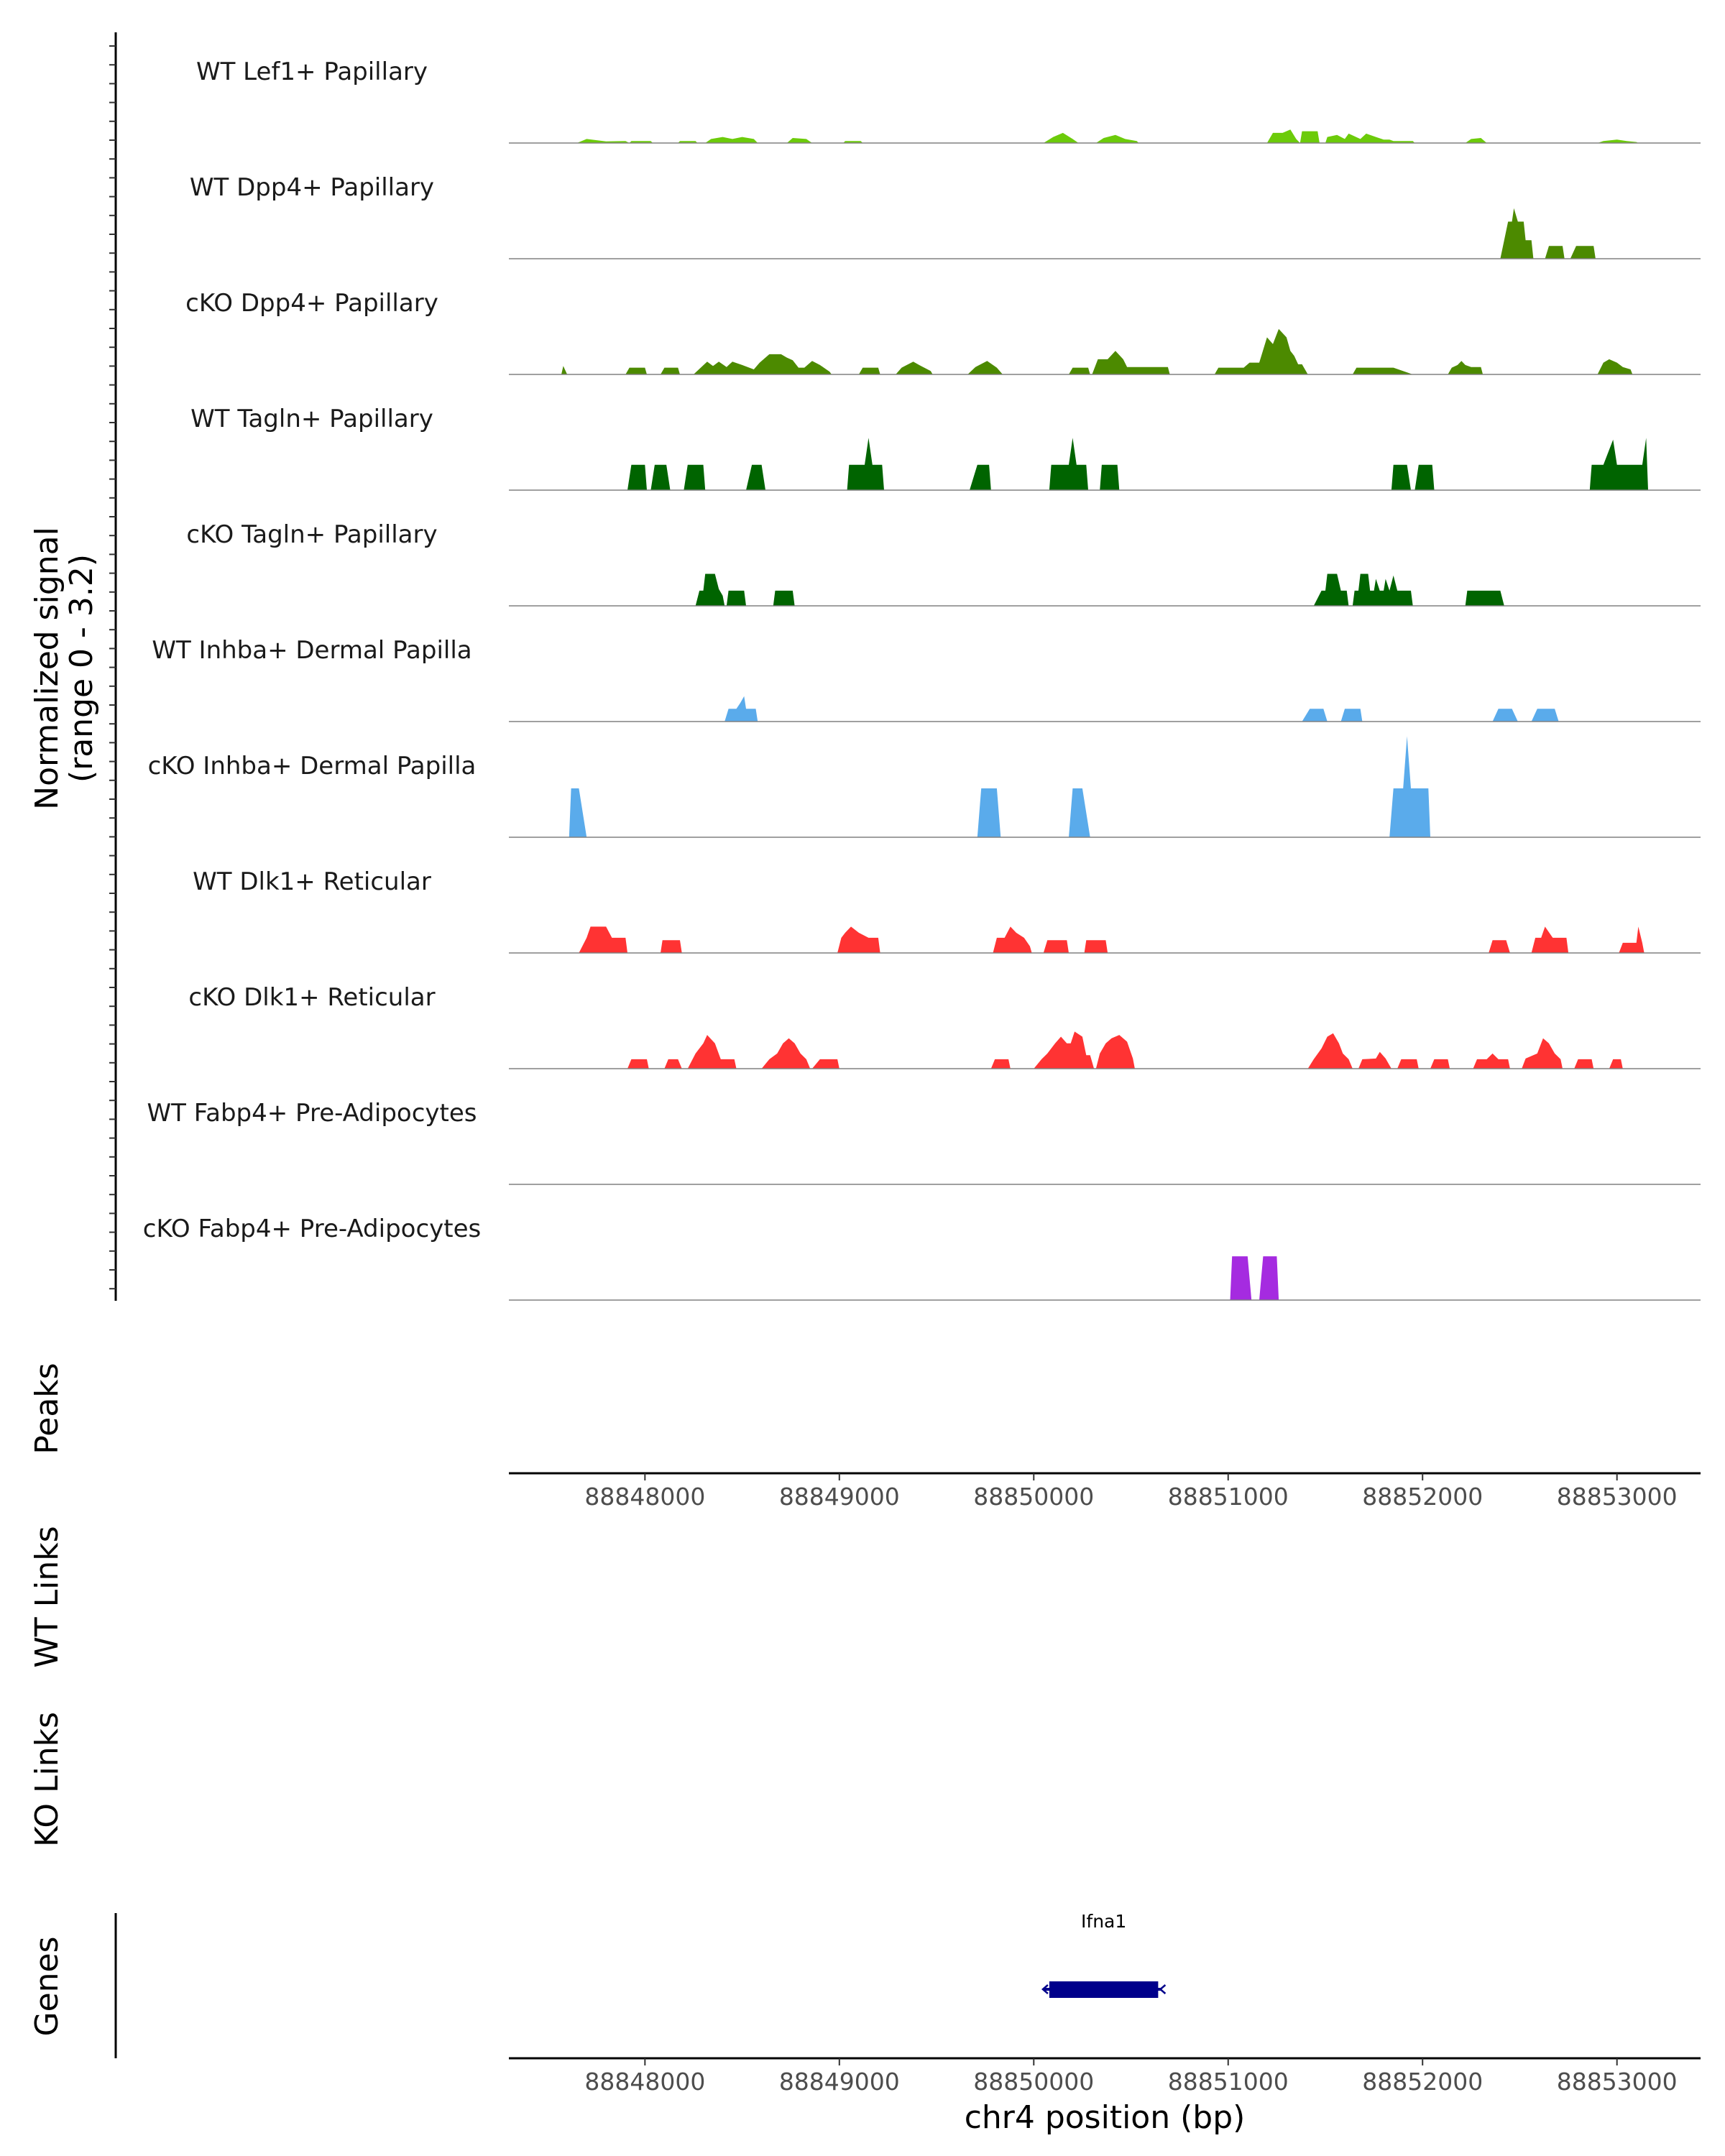 This screenshot has height=2156, width=1725. I want to click on genes-x-tick-label: 88852000, so click(1422, 2082).